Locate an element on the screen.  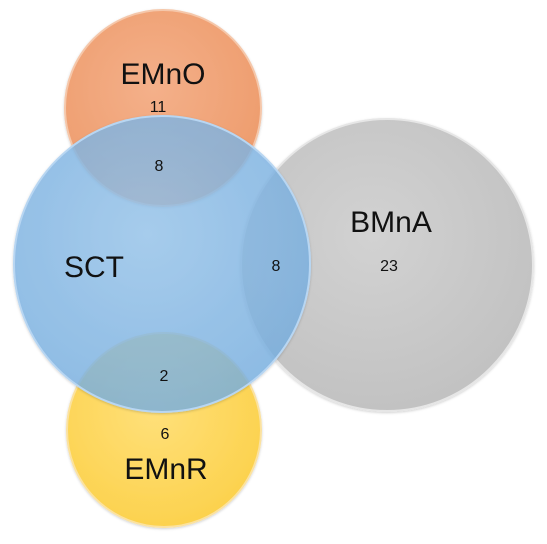
emno-label: EMnO is located at coordinates (162, 74).